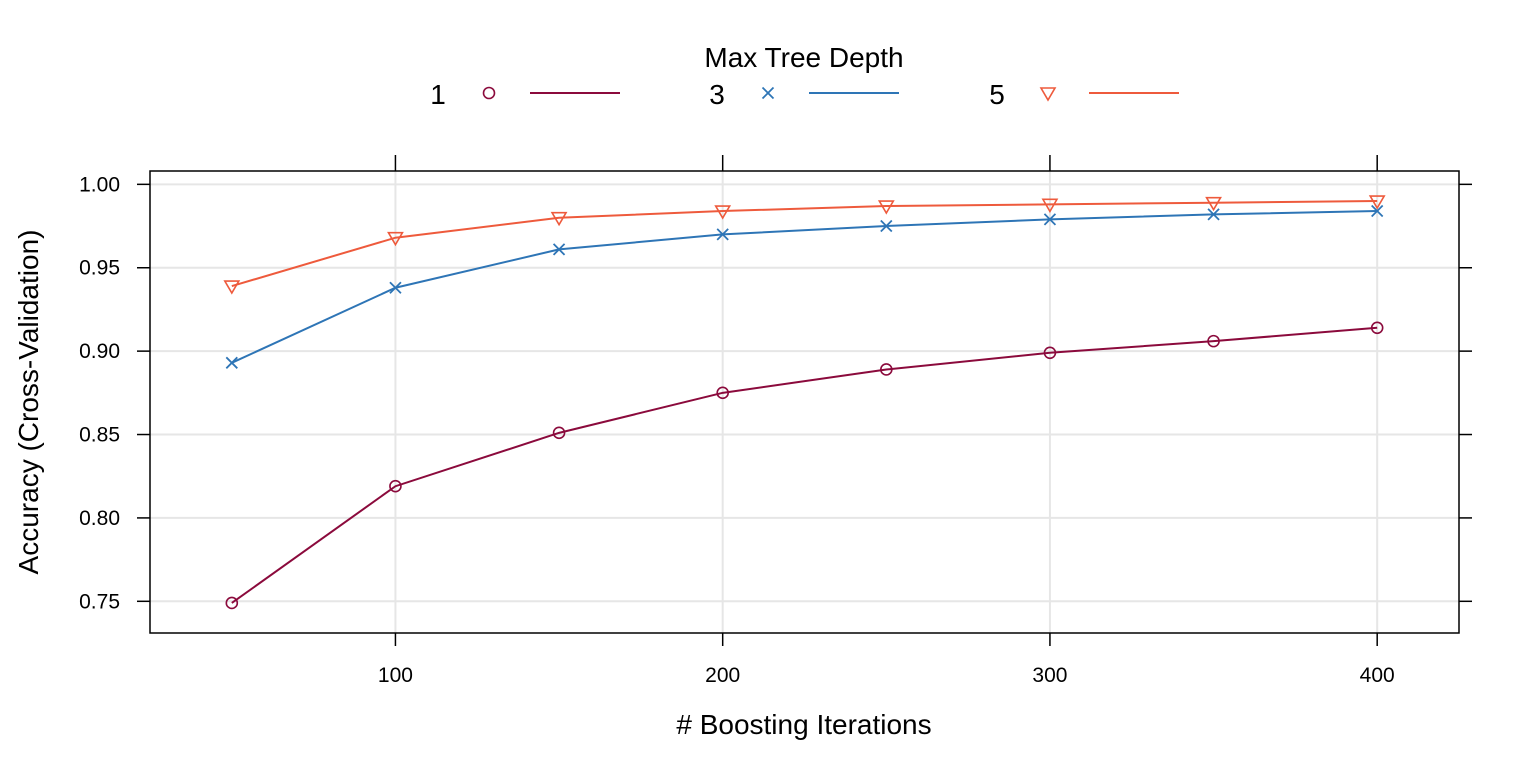 Image resolution: width=1536 pixels, height=768 pixels. I want to click on y-tick-label: 0.90, so click(99, 351).